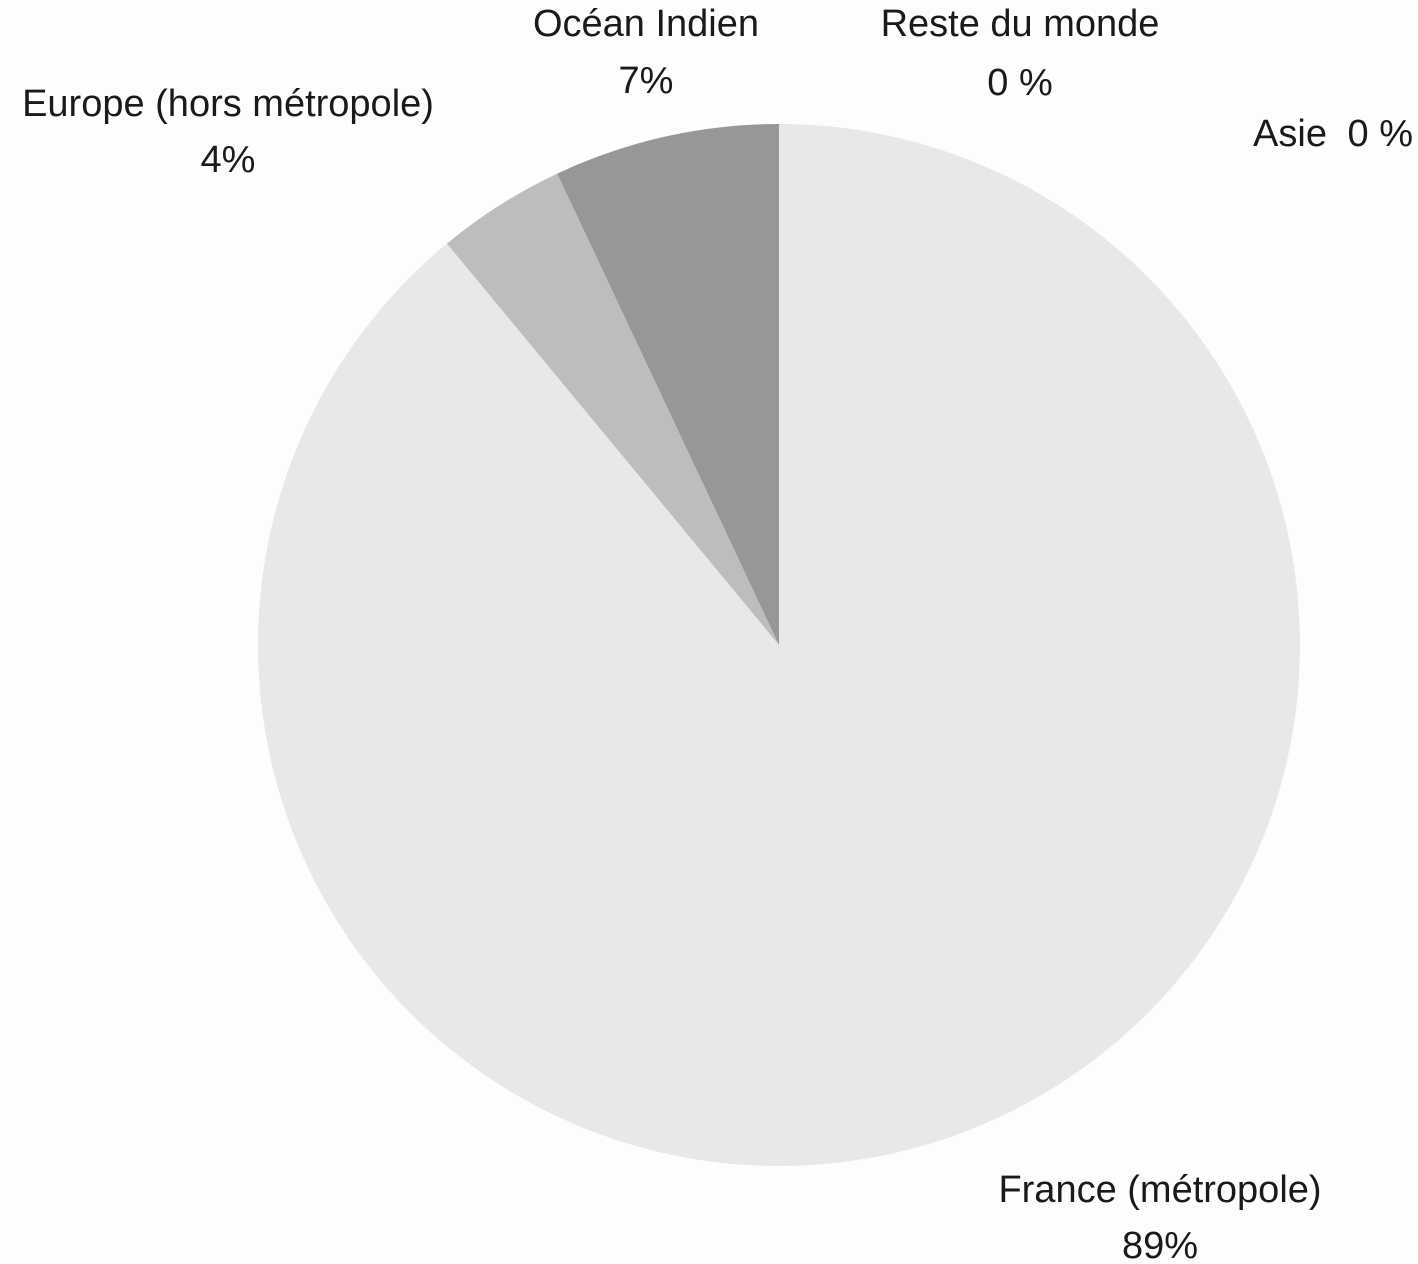  Describe the element at coordinates (1380, 134) in the screenshot. I see `label-value-asie: 0 %` at that location.